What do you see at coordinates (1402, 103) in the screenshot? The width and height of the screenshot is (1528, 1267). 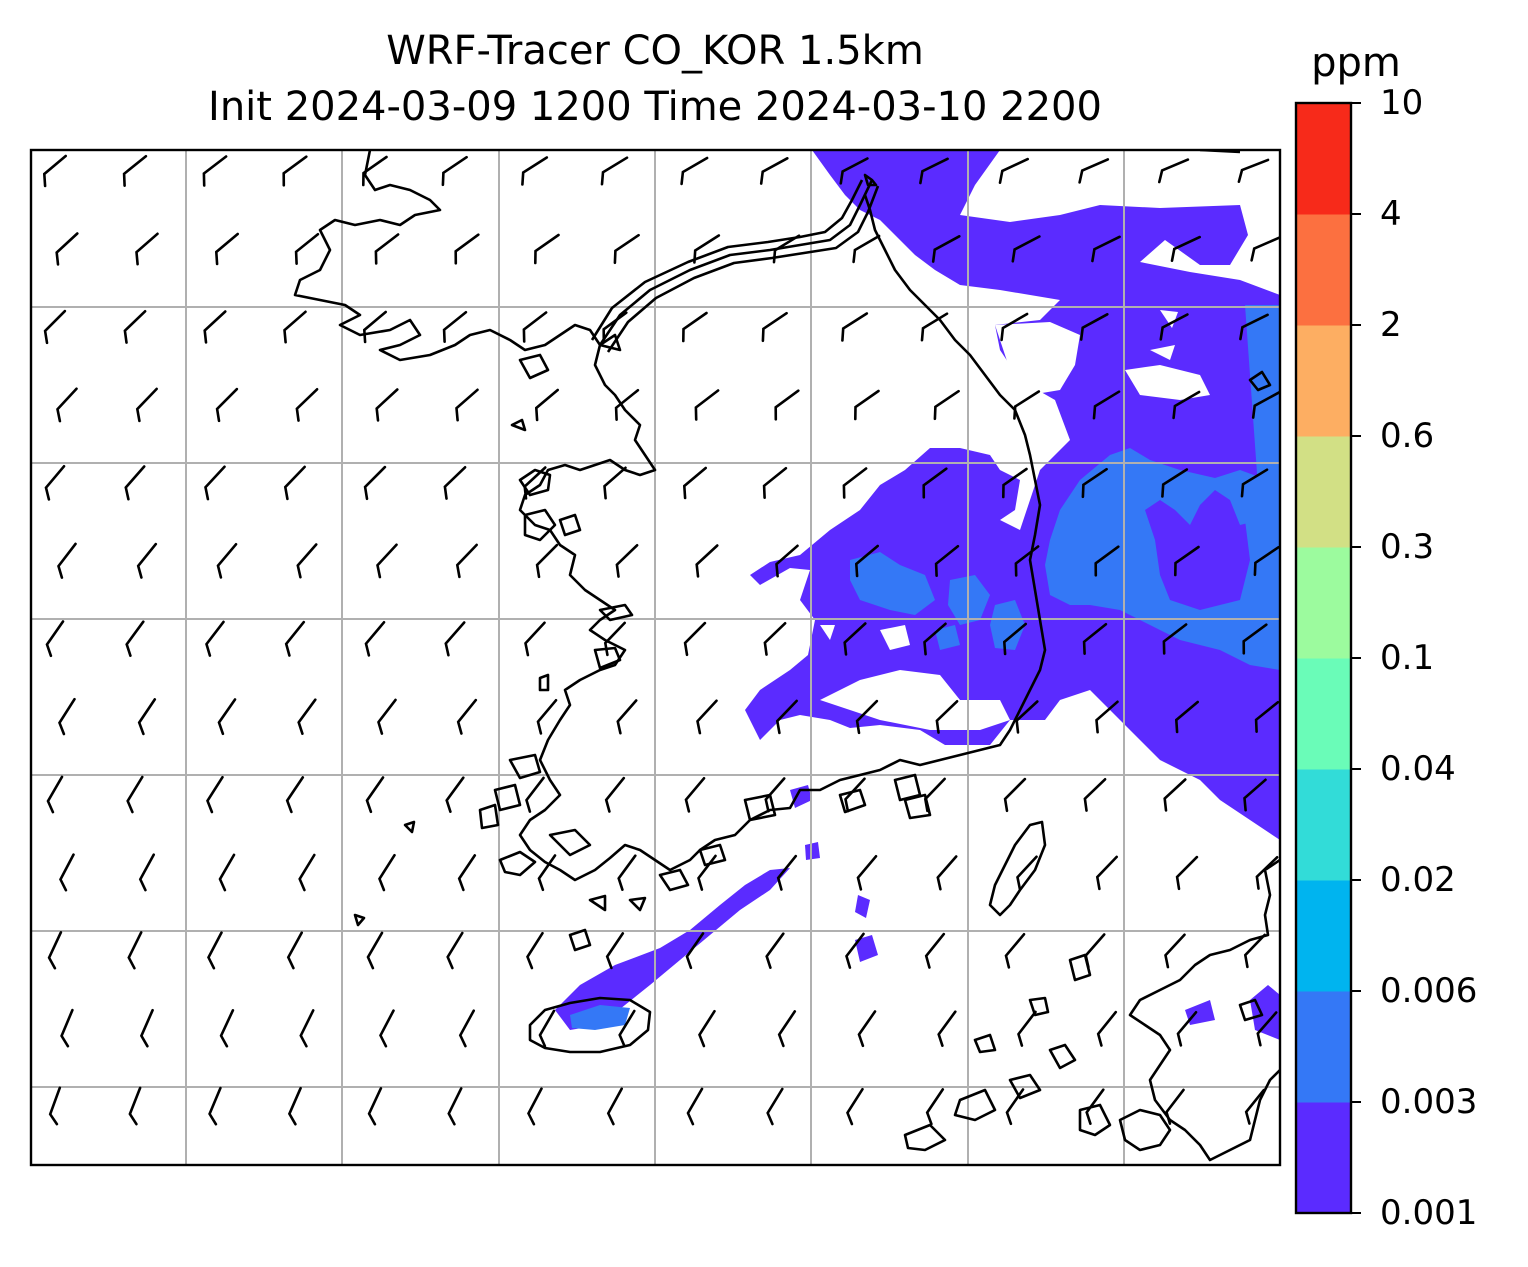 I see `colorbar-tick-label: 10` at bounding box center [1402, 103].